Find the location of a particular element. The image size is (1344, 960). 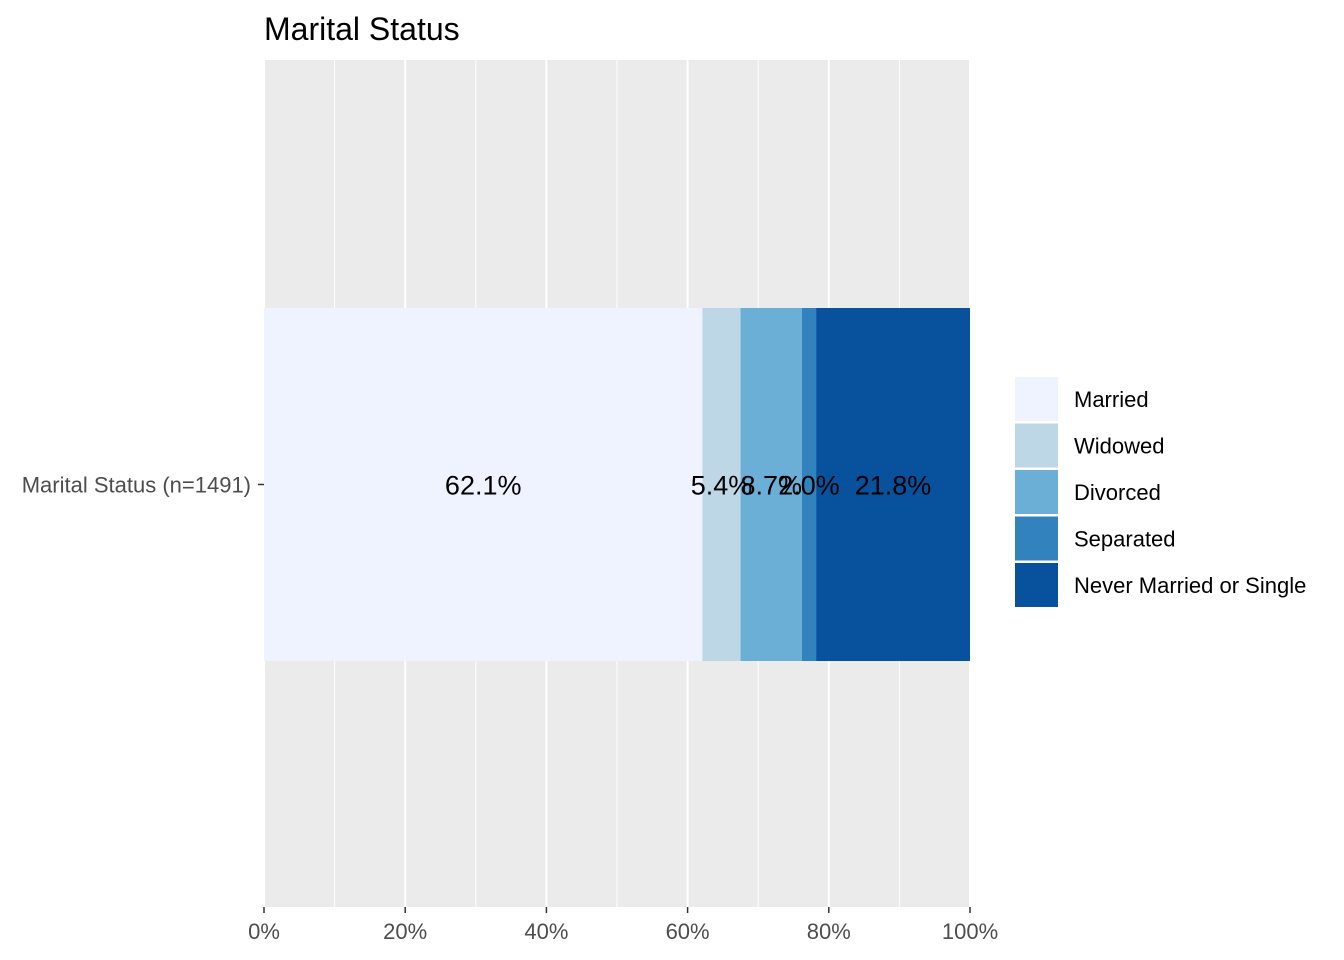

legend-label-widowed: Widowed is located at coordinates (1119, 446).